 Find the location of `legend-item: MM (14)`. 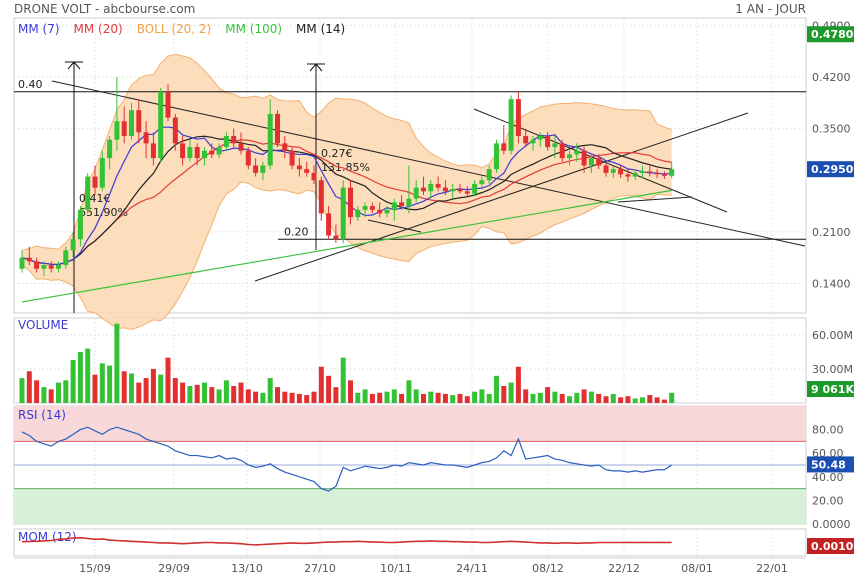

legend-item: MM (14) is located at coordinates (320, 29).